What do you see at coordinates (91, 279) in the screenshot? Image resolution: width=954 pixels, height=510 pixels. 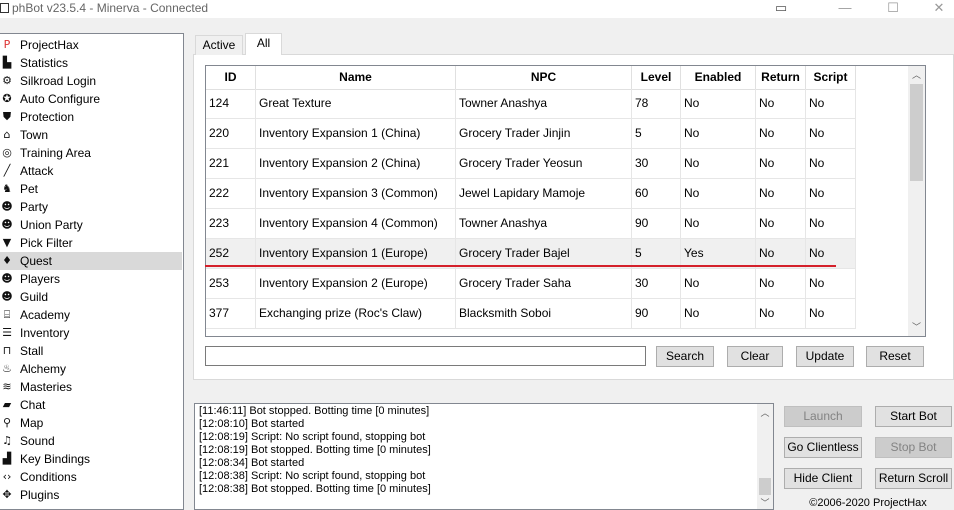 I see `sidebar-item-players: ☻ Players` at bounding box center [91, 279].